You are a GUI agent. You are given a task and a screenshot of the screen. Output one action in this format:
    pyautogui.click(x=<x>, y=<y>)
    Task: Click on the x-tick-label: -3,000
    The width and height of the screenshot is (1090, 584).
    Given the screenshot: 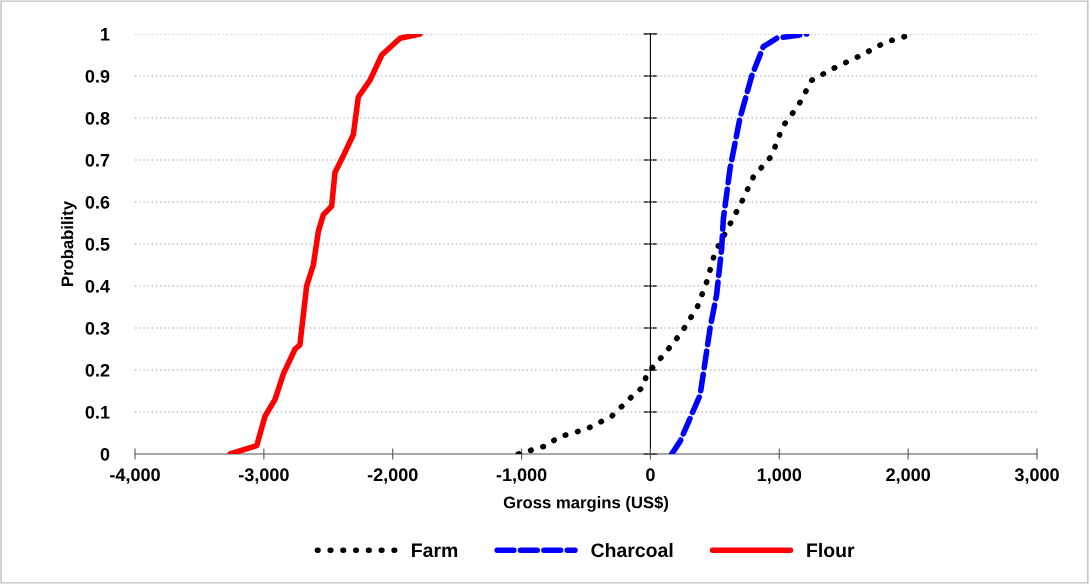 What is the action you would take?
    pyautogui.click(x=263, y=476)
    